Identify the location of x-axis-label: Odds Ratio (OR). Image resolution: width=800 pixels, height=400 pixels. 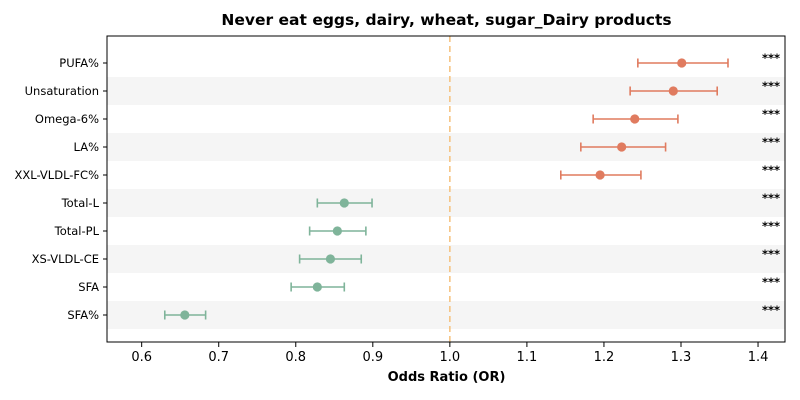
(447, 377).